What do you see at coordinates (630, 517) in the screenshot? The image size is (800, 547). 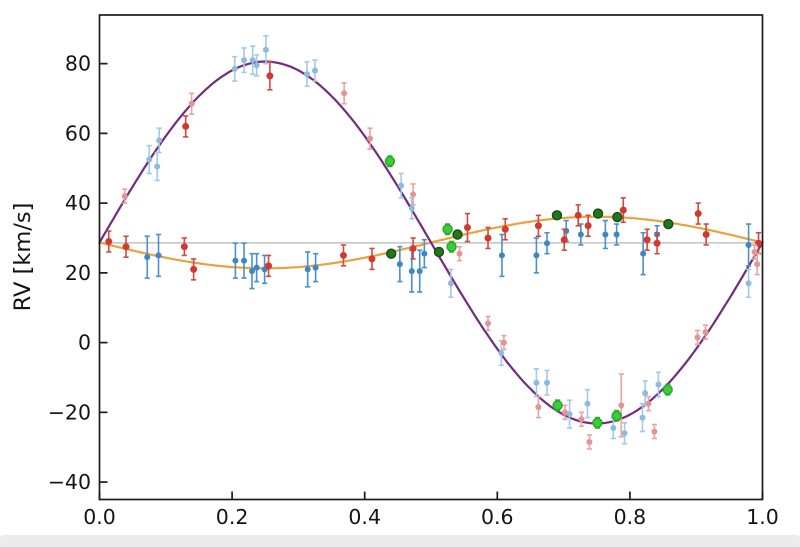 I see `x-tick-label: 0.8` at bounding box center [630, 517].